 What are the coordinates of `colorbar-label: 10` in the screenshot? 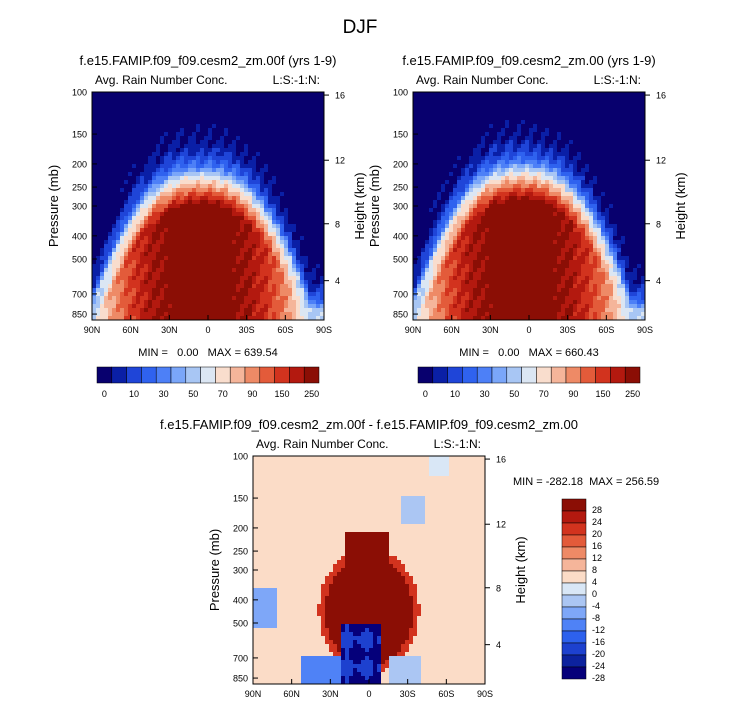 It's located at (134, 394).